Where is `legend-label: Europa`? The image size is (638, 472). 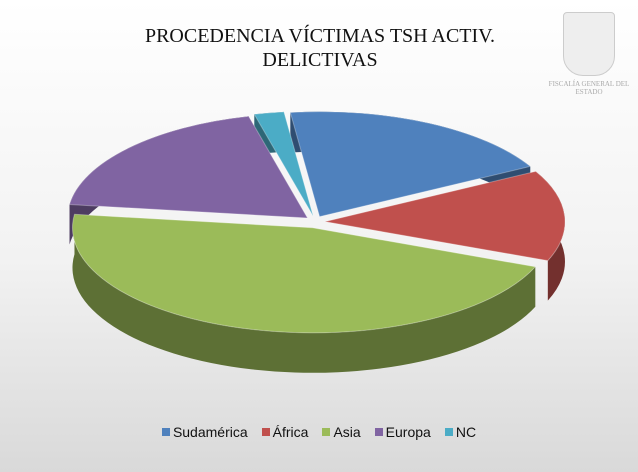
legend-label: Europa is located at coordinates (408, 432).